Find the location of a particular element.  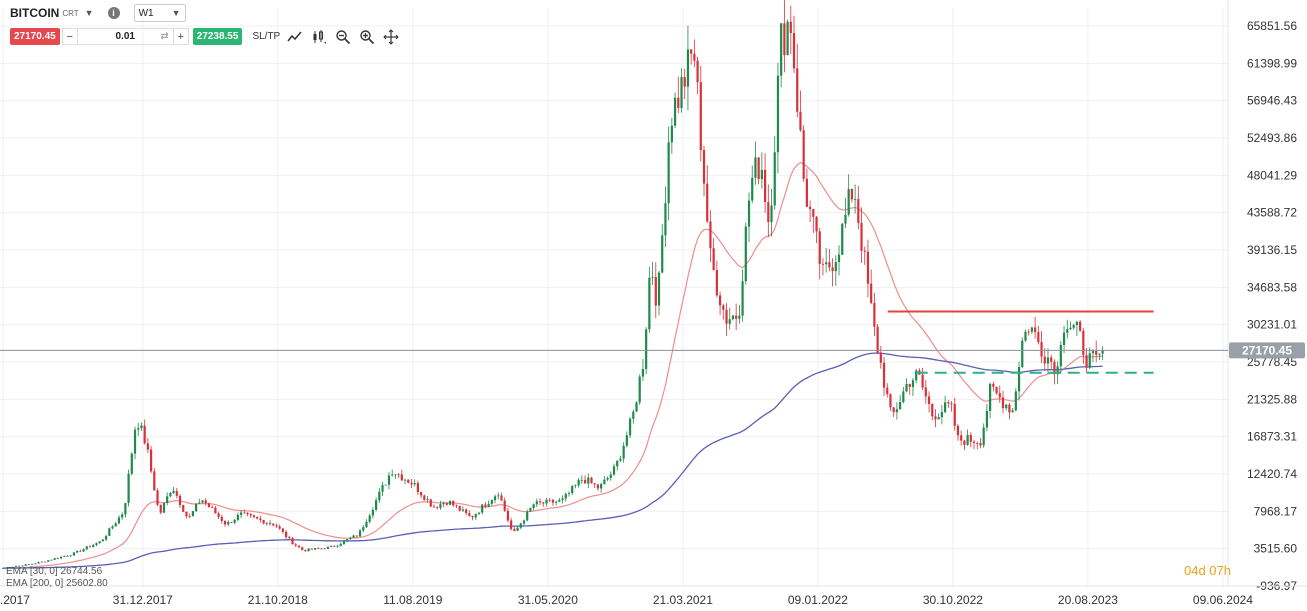

volume-input: 0.01 ⇄ is located at coordinates (125, 36).